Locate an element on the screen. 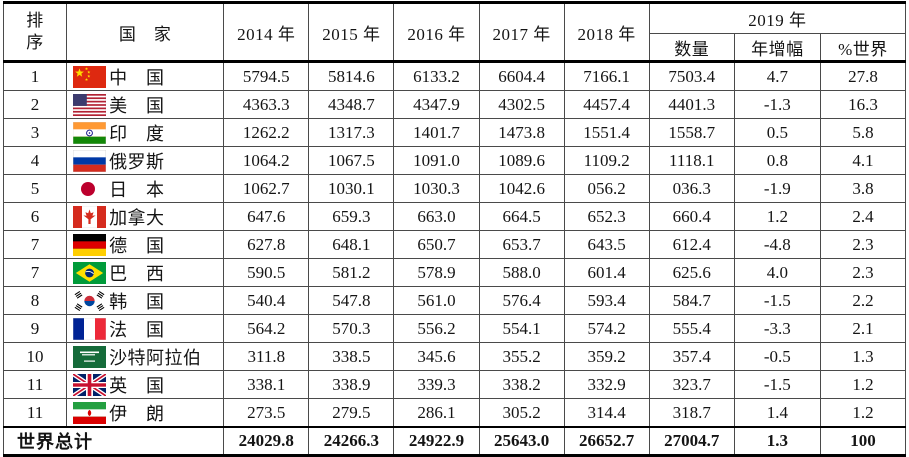 The width and height of the screenshot is (909, 457). rank-cell: 3 is located at coordinates (35, 132).